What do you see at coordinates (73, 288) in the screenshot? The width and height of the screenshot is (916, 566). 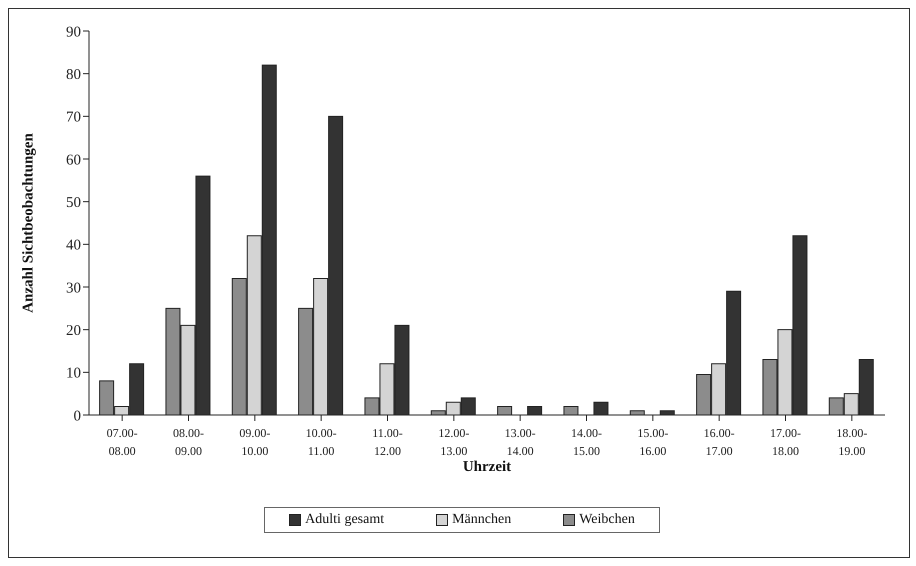 I see `y-tick-label: 30` at bounding box center [73, 288].